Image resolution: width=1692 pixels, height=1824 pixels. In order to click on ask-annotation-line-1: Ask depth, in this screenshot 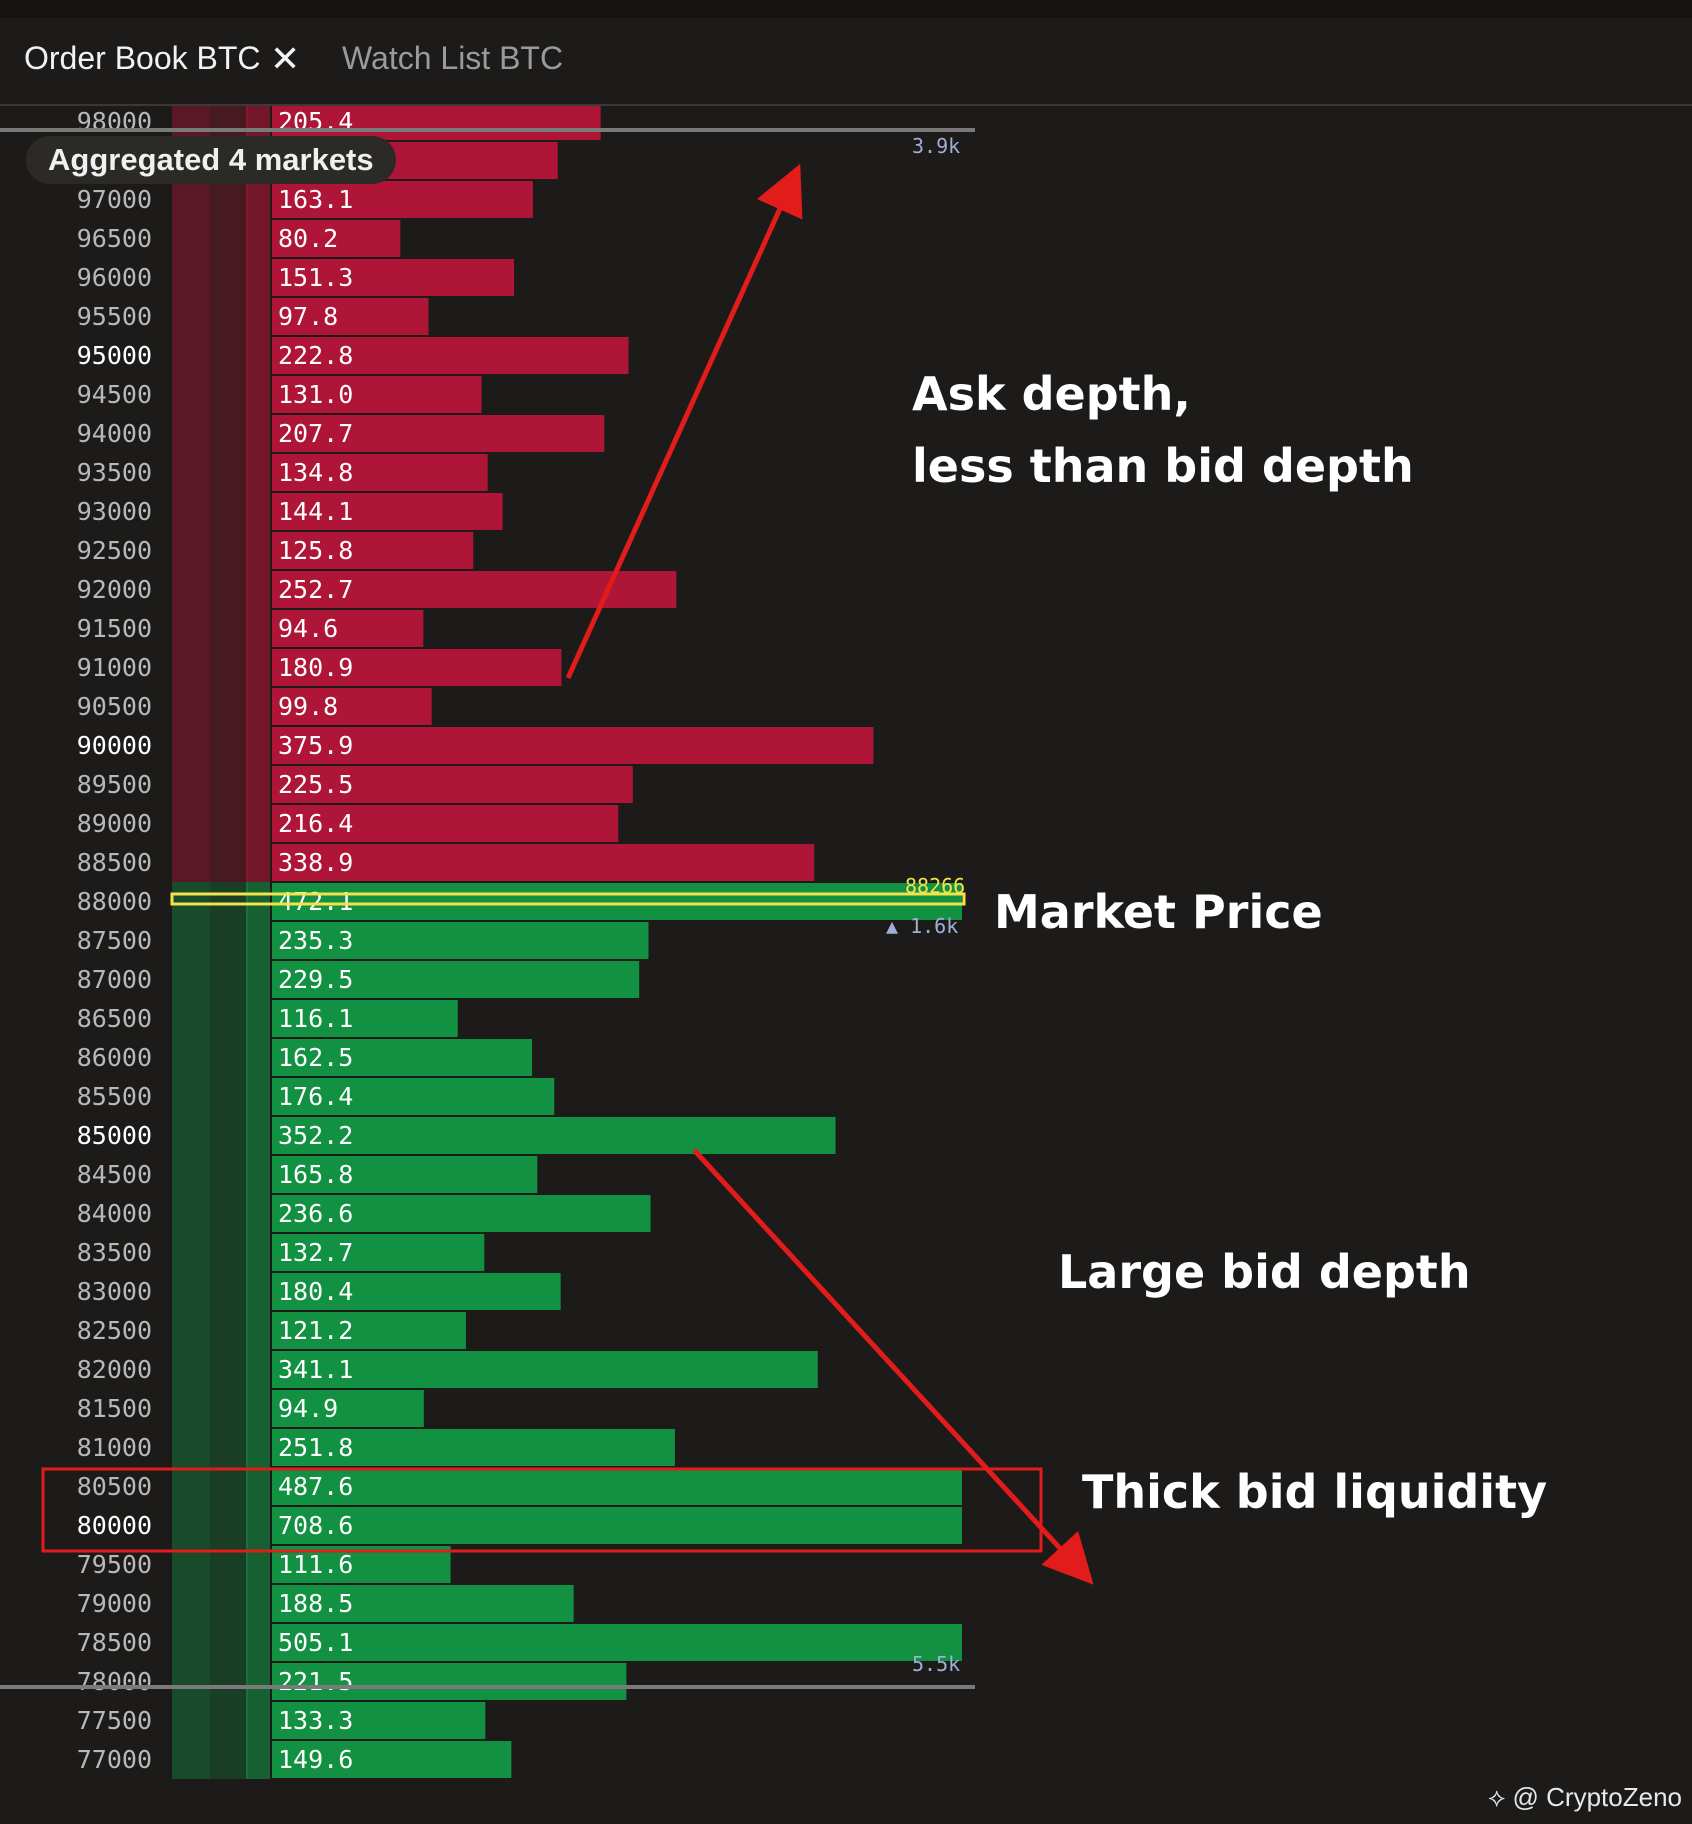, I will do `click(1051, 394)`.